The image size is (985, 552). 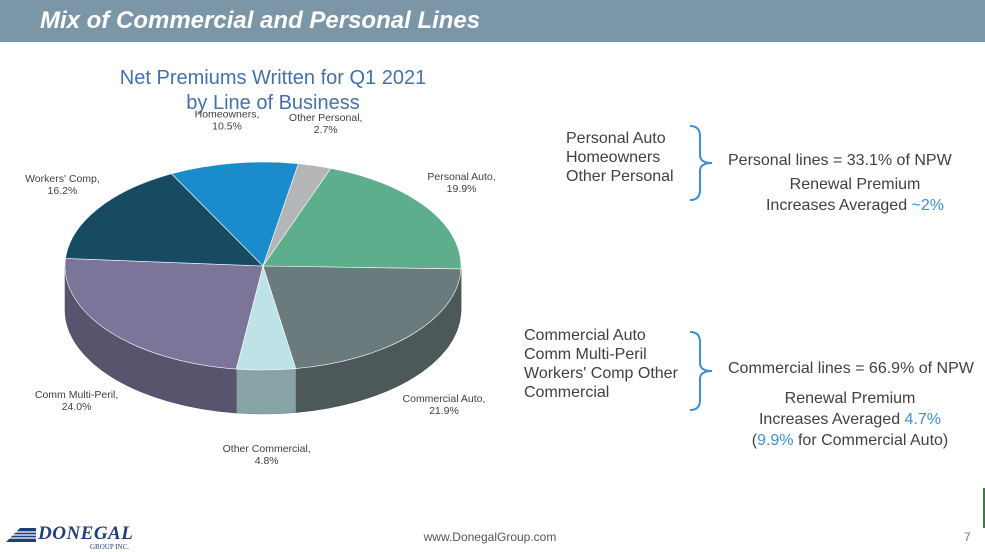 I want to click on pie-label-name: Personal Auto,, so click(x=461, y=177).